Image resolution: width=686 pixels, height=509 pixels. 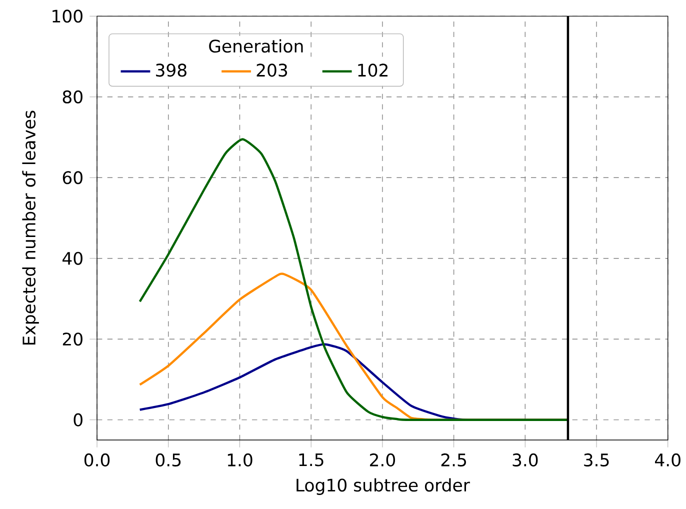 What do you see at coordinates (72, 177) in the screenshot?
I see `y-tick-label: 60` at bounding box center [72, 177].